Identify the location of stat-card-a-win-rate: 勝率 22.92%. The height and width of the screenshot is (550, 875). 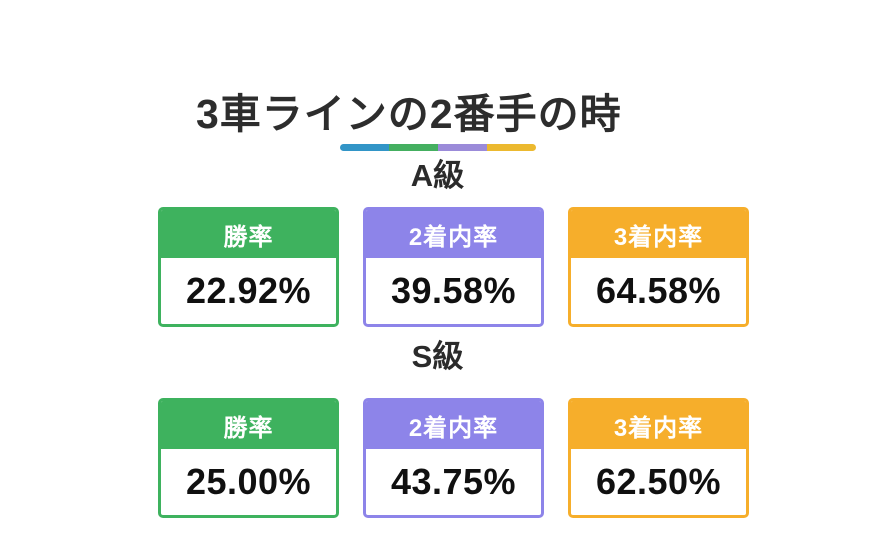
(248, 267).